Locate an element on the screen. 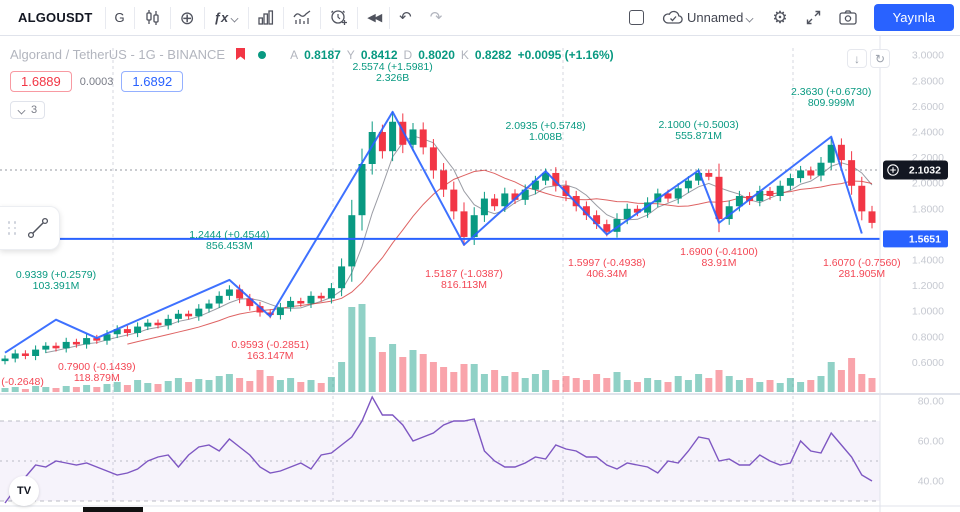 The height and width of the screenshot is (512, 960). svg-text: 1.2000 is located at coordinates (928, 286).